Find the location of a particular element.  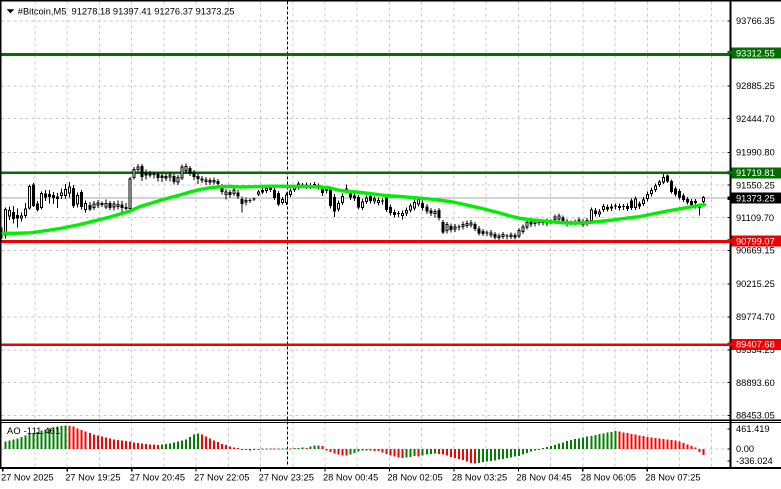

svg-text: 91719.81 is located at coordinates (755, 173).